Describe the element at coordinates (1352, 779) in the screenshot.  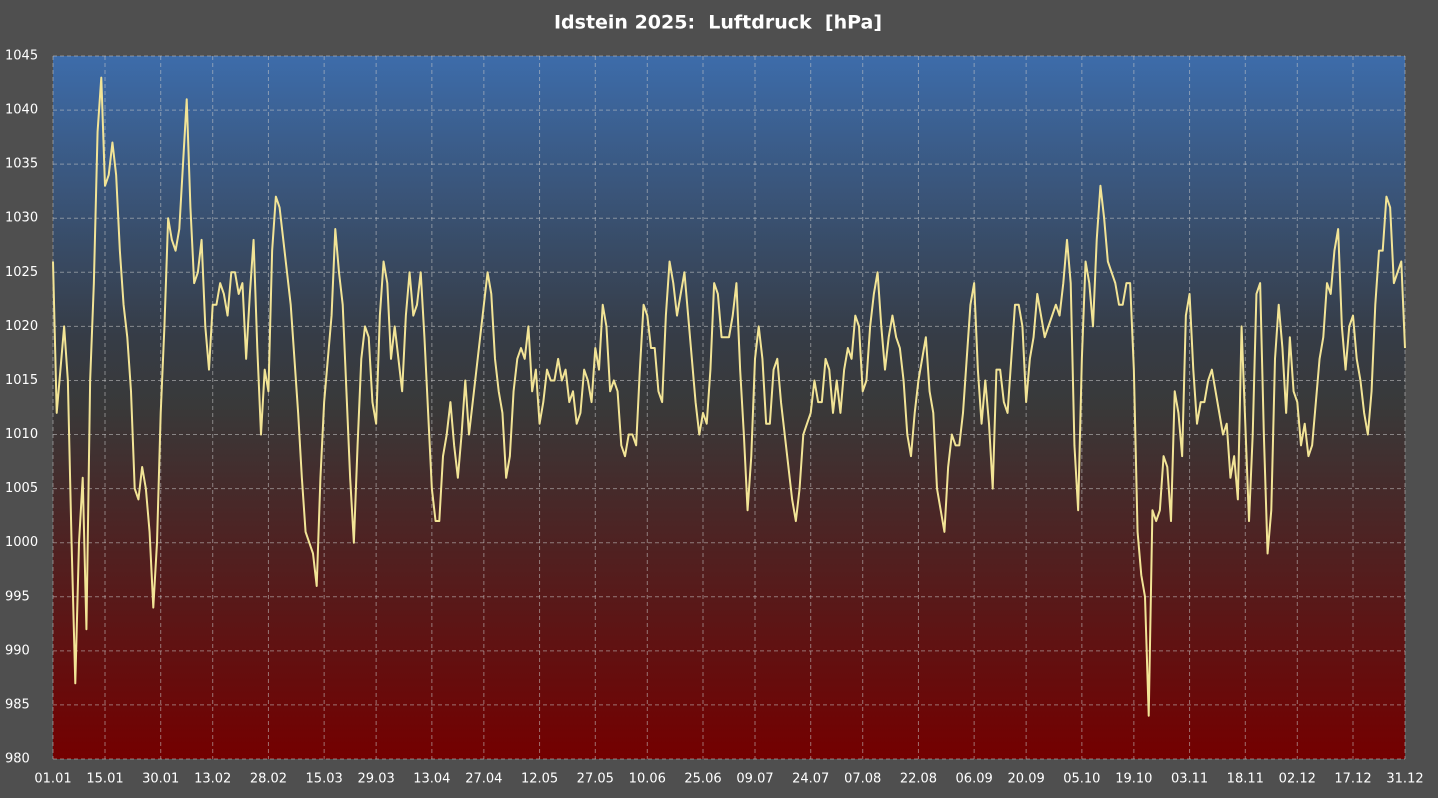
I see `x-tick-label: 17.12` at that location.